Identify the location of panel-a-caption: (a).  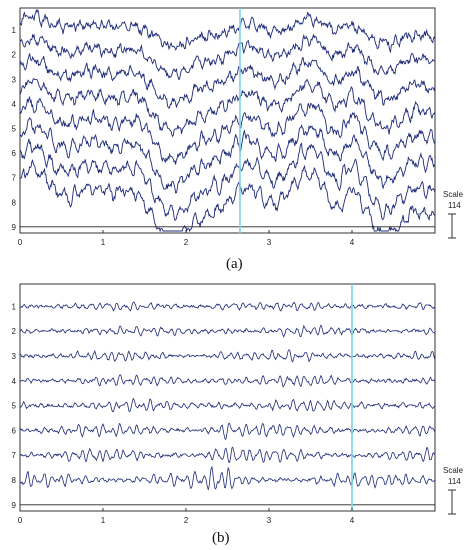
(234, 264).